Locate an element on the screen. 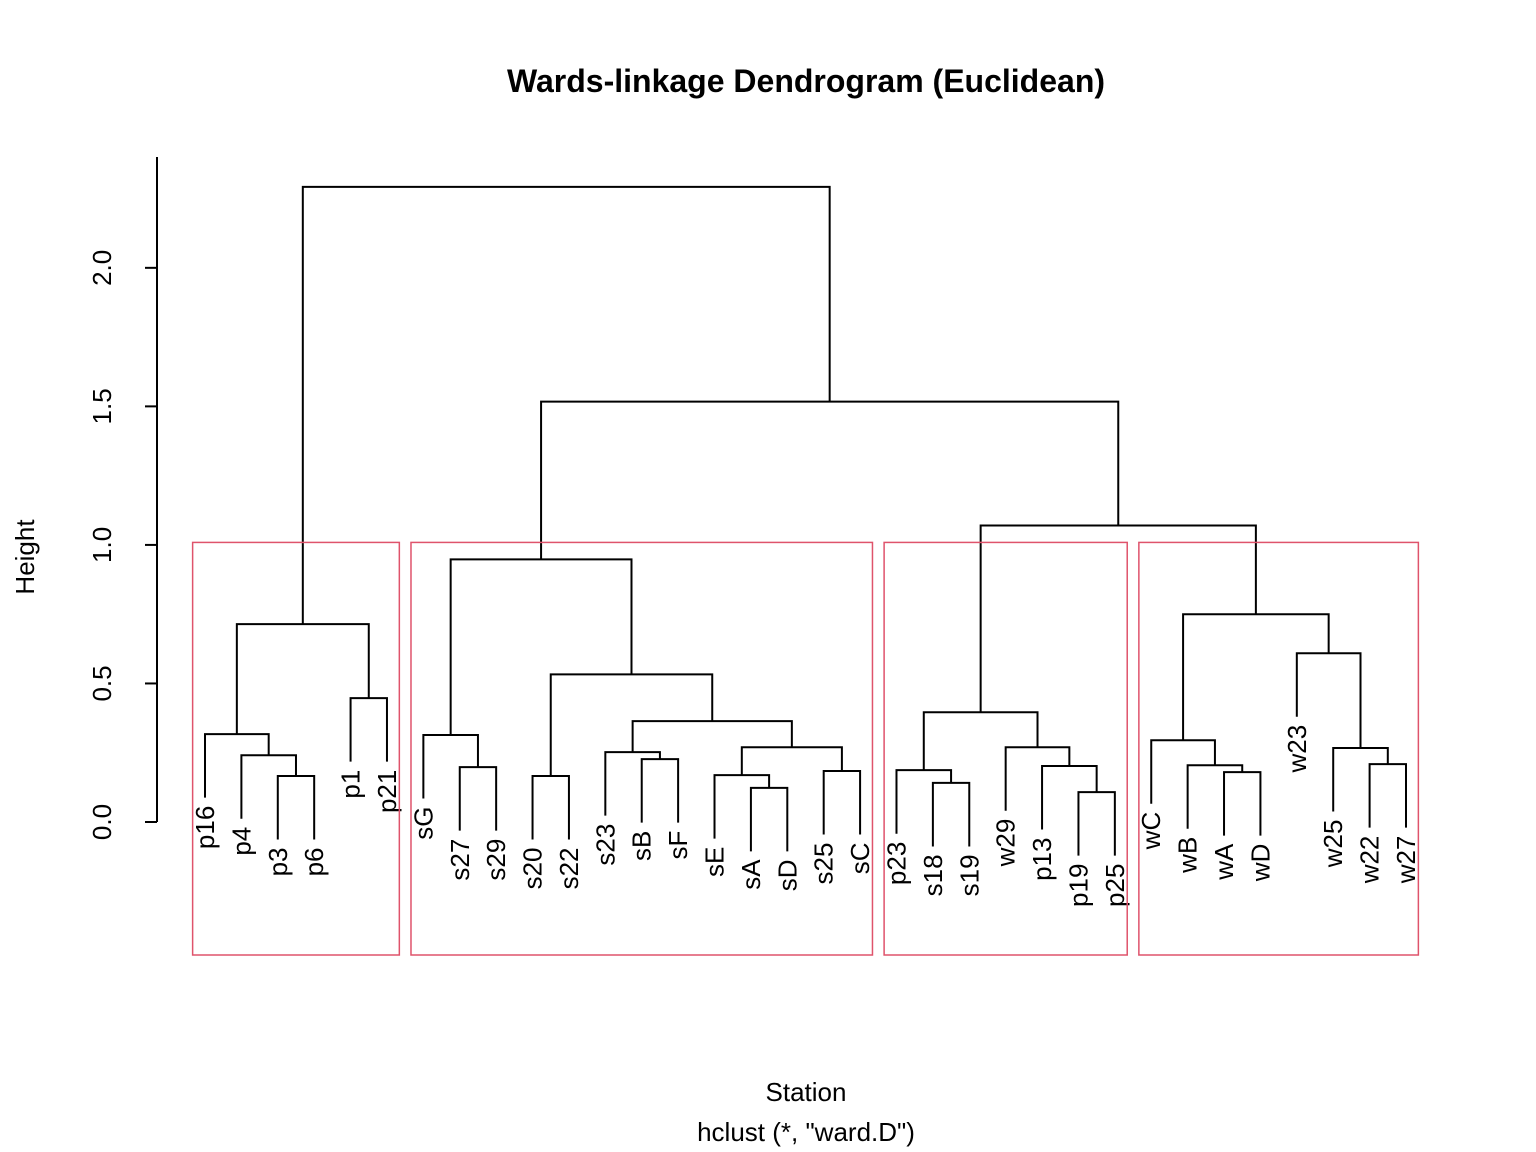  leaf-label: w23 is located at coordinates (1297, 749).